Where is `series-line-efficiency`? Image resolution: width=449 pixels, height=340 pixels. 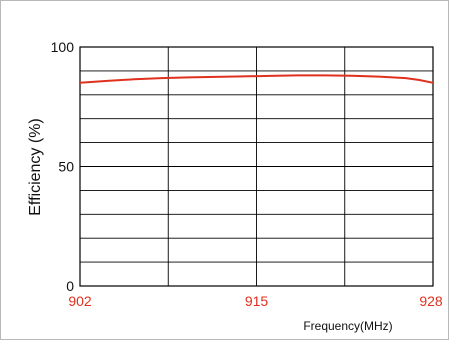
series-line-efficiency is located at coordinates (256, 79).